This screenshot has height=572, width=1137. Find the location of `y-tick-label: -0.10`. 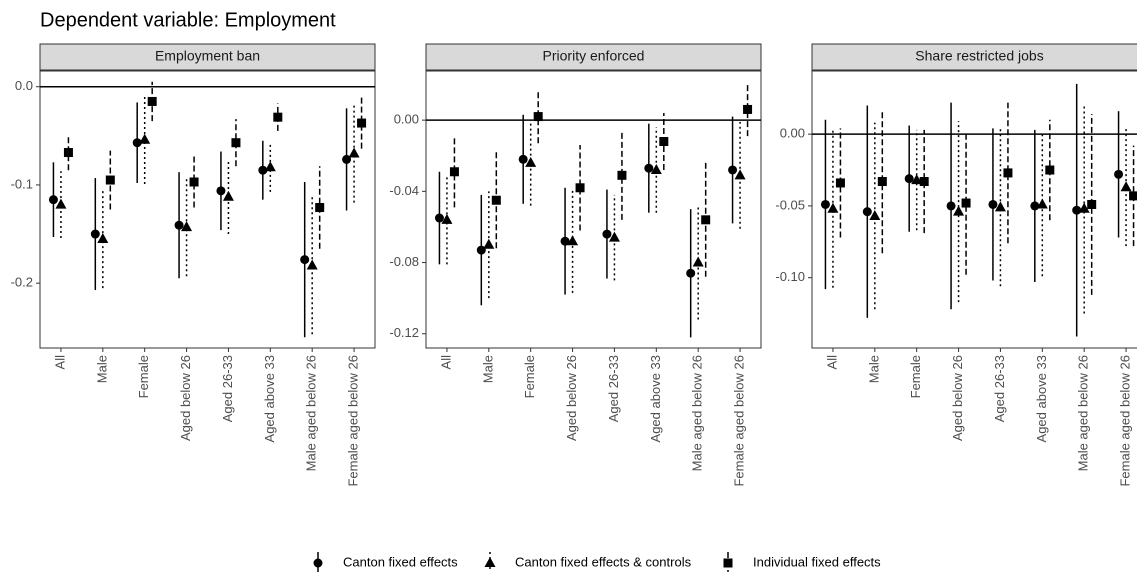

y-tick-label: -0.10 is located at coordinates (790, 276).